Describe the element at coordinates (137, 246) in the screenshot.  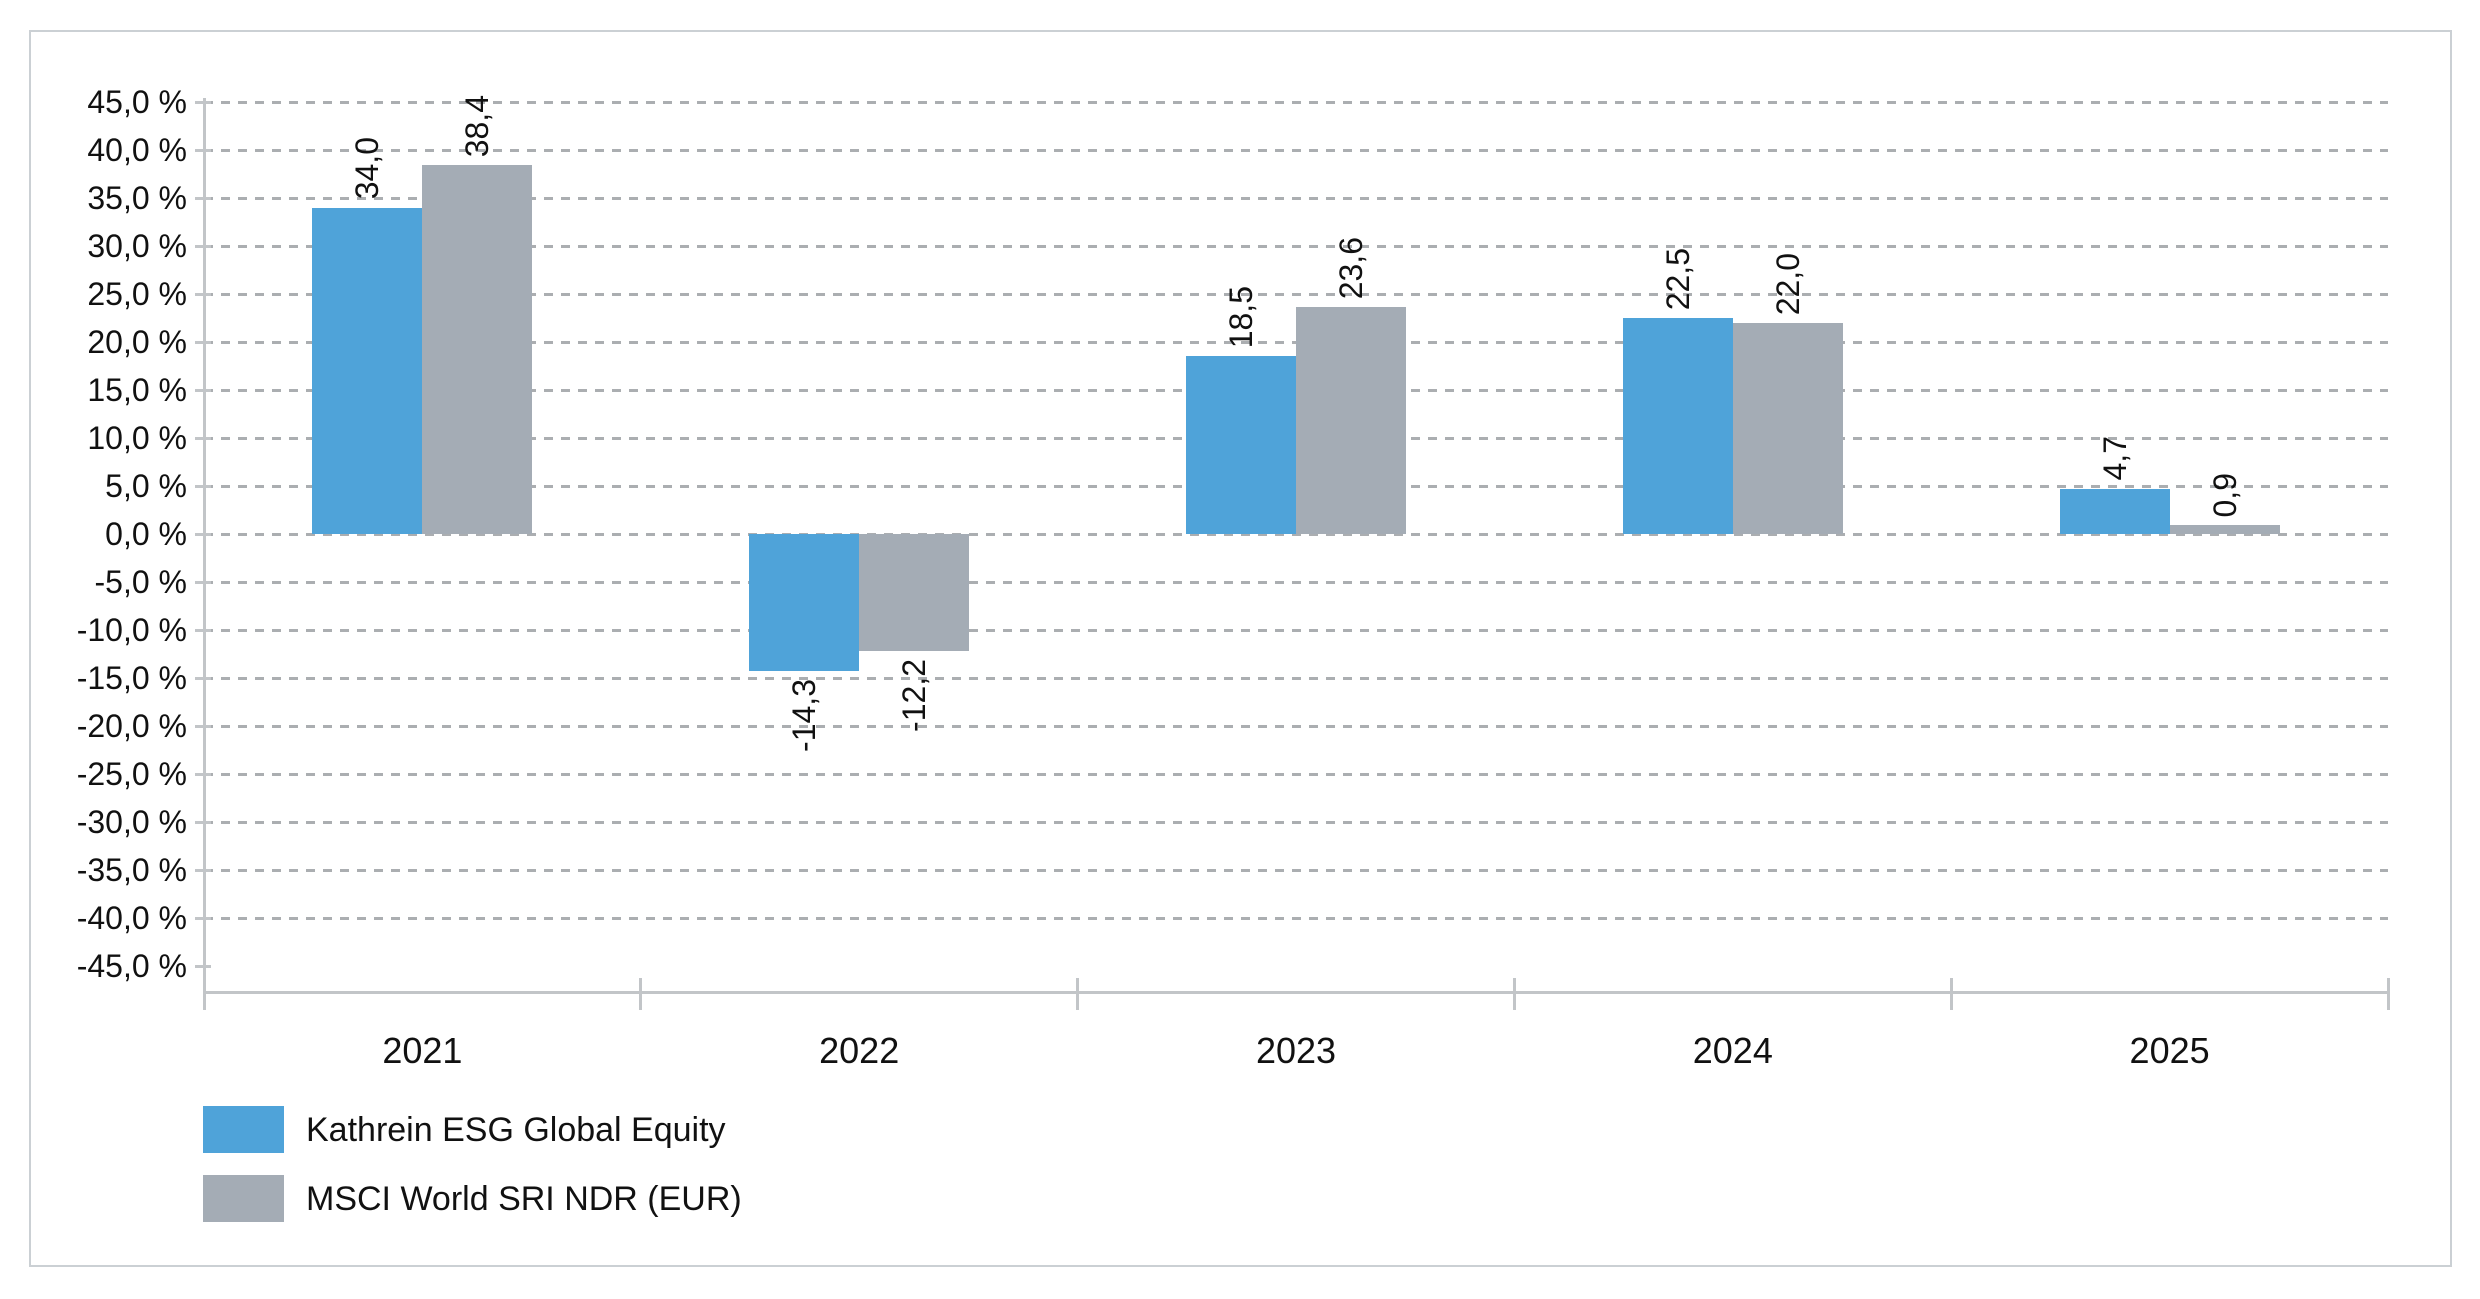
I see `y-axis-tick-label: 30,0 %` at that location.